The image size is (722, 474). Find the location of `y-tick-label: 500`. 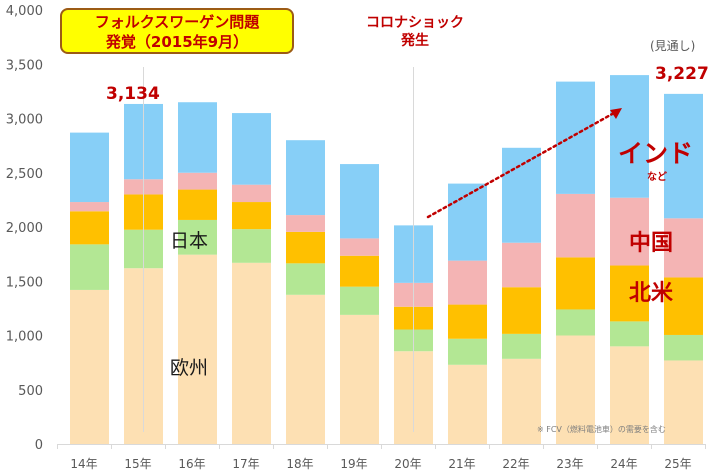

y-tick-label: 500 is located at coordinates (30, 391).